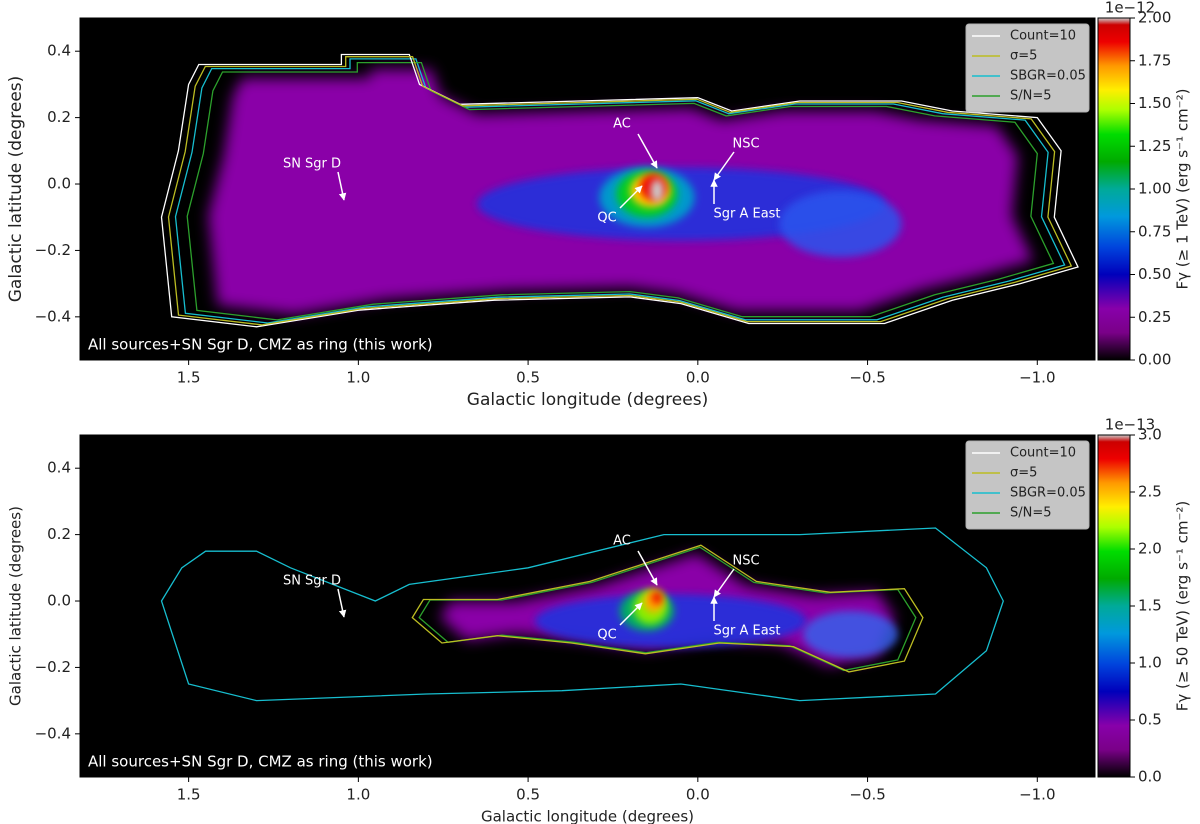 The height and width of the screenshot is (824, 1200). I want to click on colorbar-tick-label: 1.5, so click(1150, 606).